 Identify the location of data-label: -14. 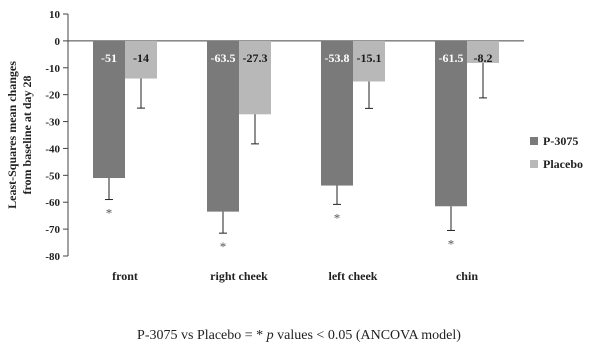
(141, 58).